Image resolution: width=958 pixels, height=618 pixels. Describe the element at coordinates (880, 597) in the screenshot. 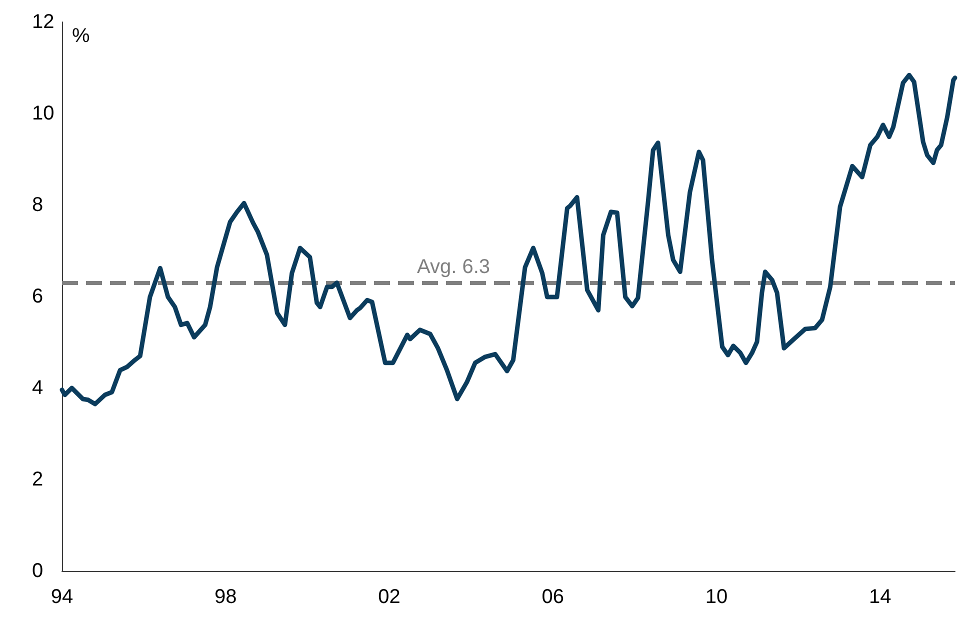

I see `x-tick-label: 14` at that location.